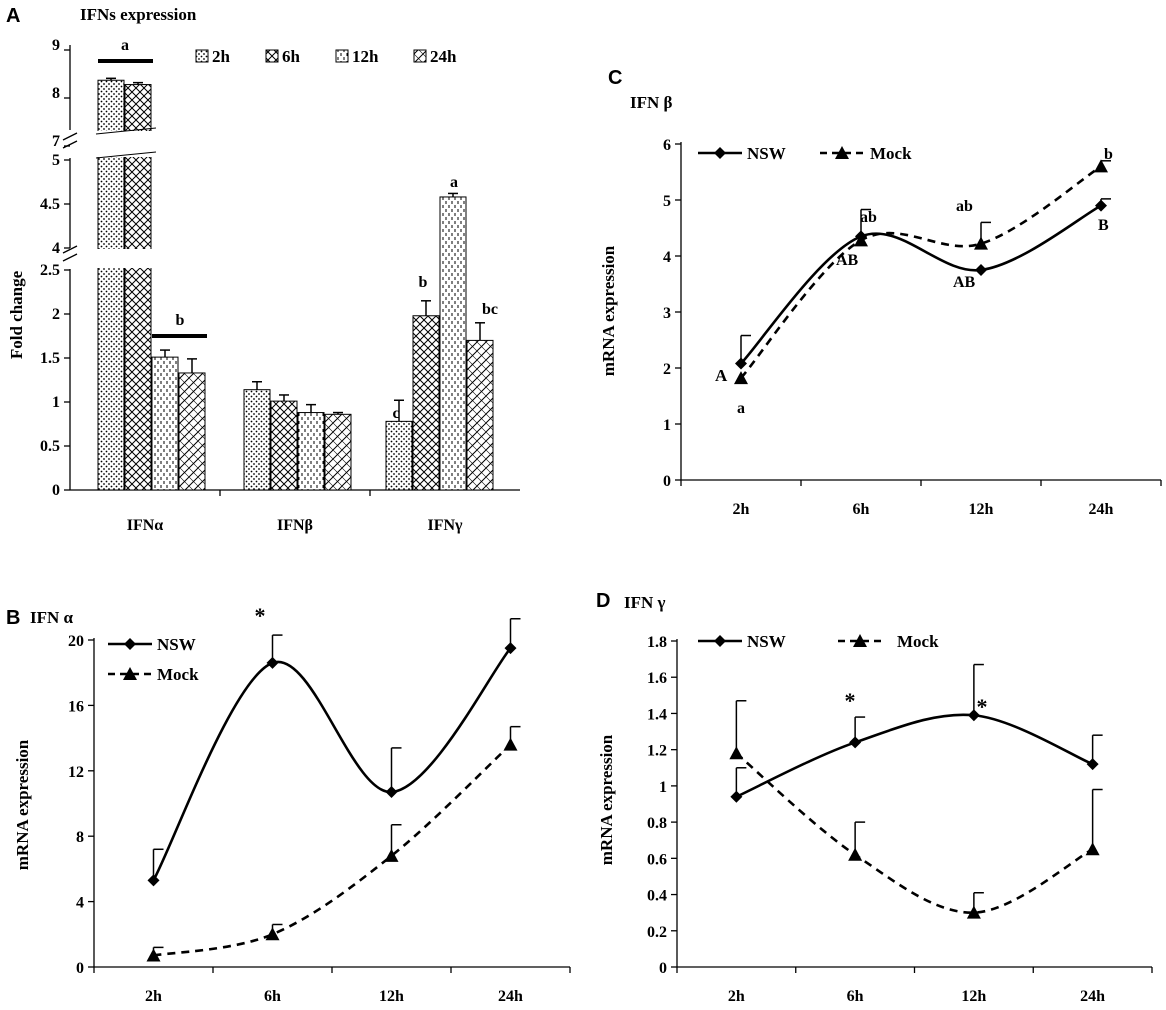  I want to click on ytick-label: 1.8, so click(657, 642).